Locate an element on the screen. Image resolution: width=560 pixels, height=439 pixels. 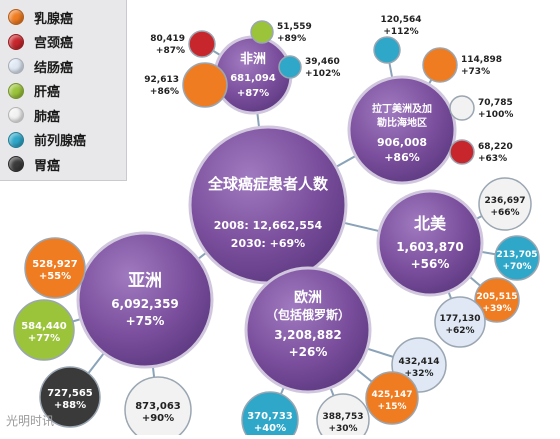
cancer-value: 51,559 is located at coordinates (294, 27).